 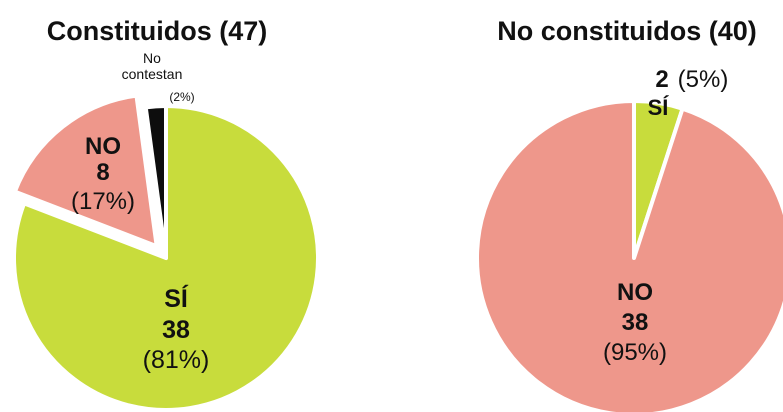 What do you see at coordinates (659, 107) in the screenshot?
I see `chart-2-si-label: SÍ` at bounding box center [659, 107].